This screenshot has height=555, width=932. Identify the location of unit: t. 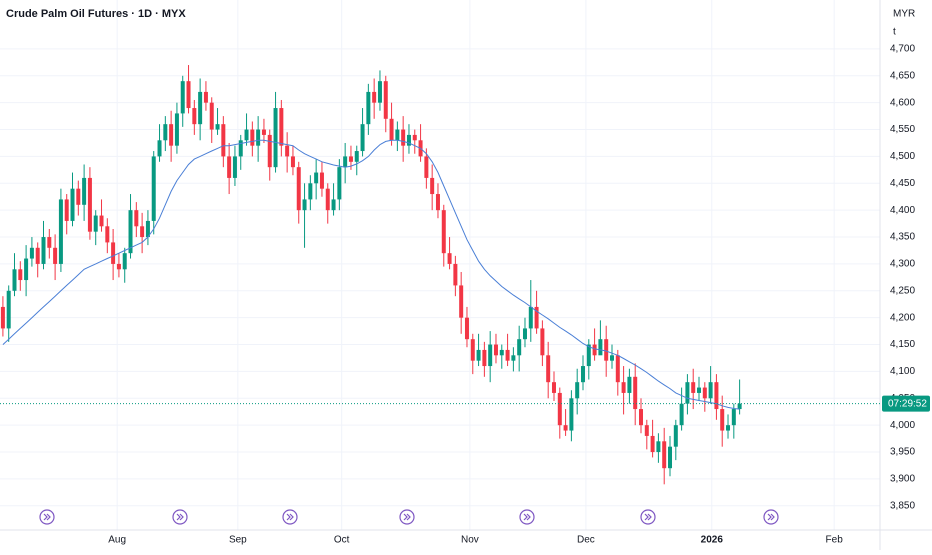
(894, 32).